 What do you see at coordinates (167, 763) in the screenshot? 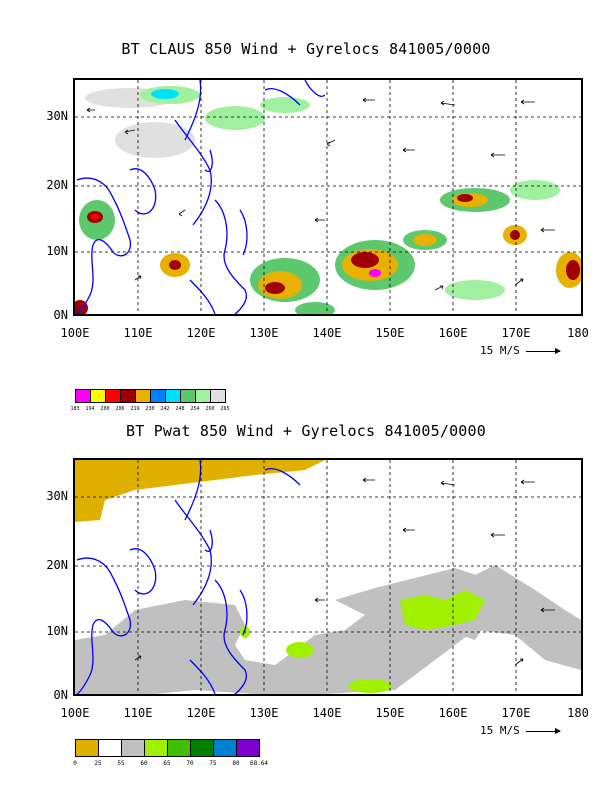
I see `panel2-colorbar-label: 65` at bounding box center [167, 763].